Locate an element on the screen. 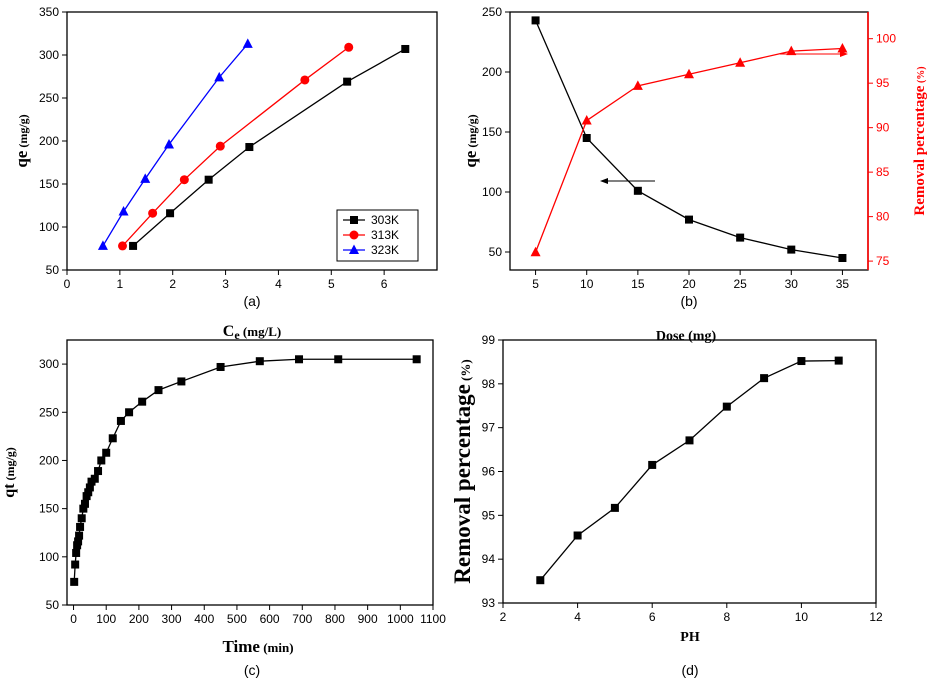 The image size is (939, 679). panel-d-label: (d) is located at coordinates (689, 670).